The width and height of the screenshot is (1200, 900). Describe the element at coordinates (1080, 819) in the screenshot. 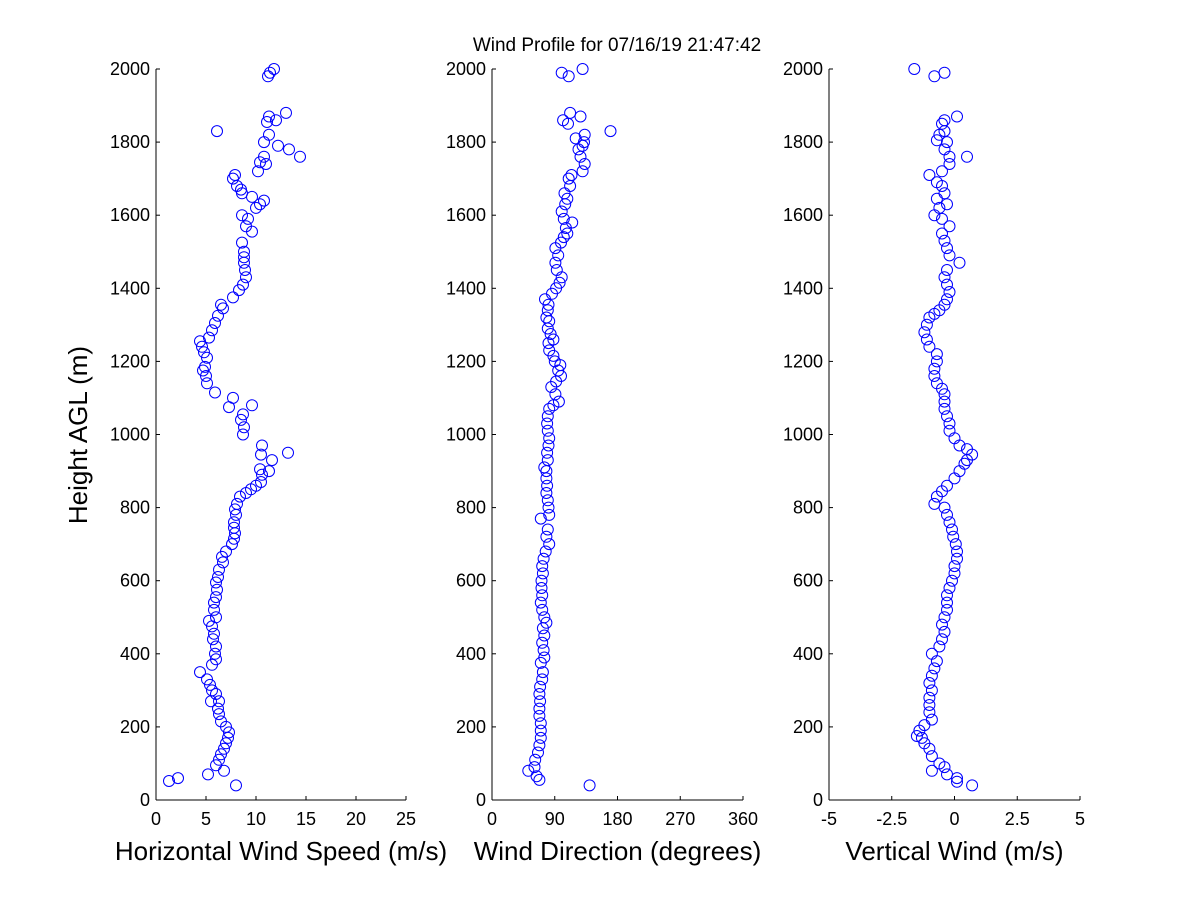

I see `vertical-x-tick-label: 5` at that location.